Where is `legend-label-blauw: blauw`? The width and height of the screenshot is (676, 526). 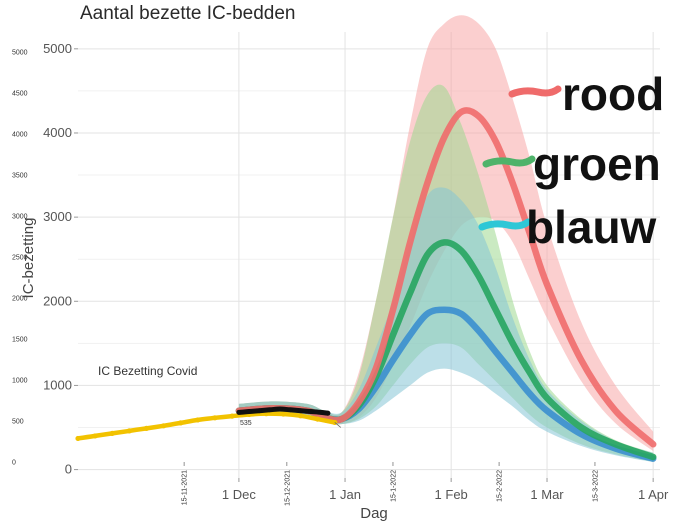 legend-label-blauw: blauw is located at coordinates (591, 227).